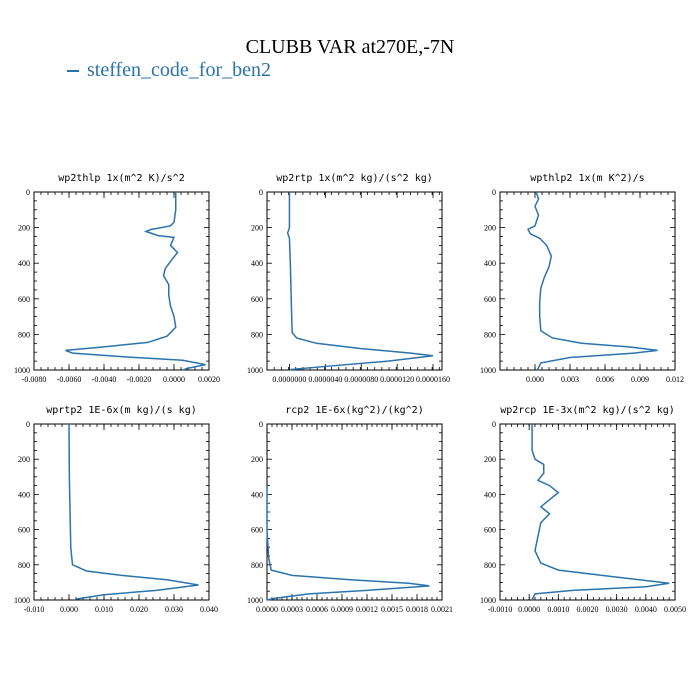 Image resolution: width=700 pixels, height=700 pixels. Describe the element at coordinates (500, 609) in the screenshot. I see `x-tick-label: -0.0010` at that location.